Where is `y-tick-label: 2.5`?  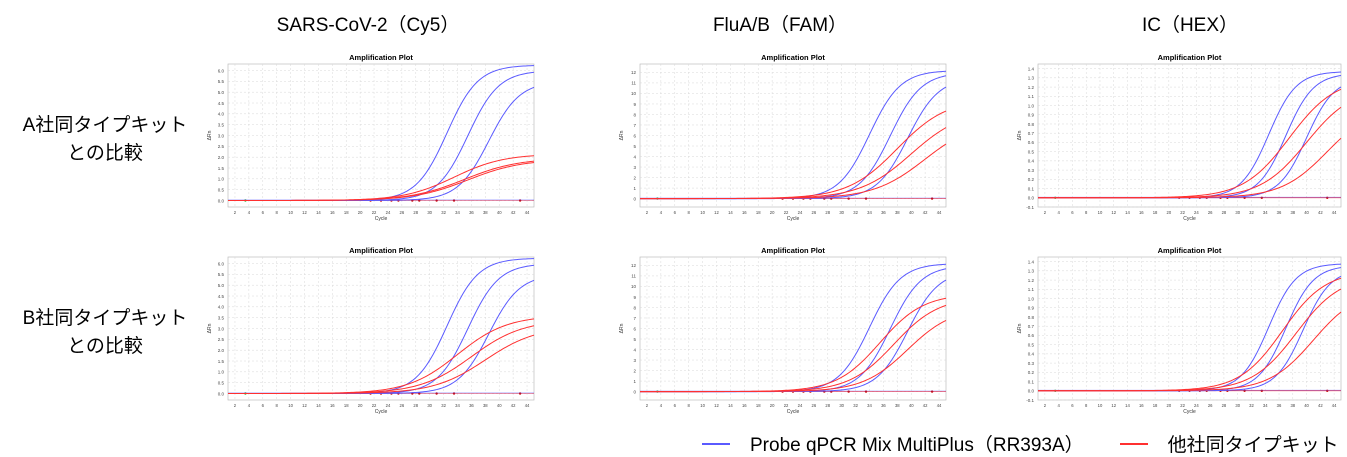 y-tick-label: 2.5 is located at coordinates (221, 146).